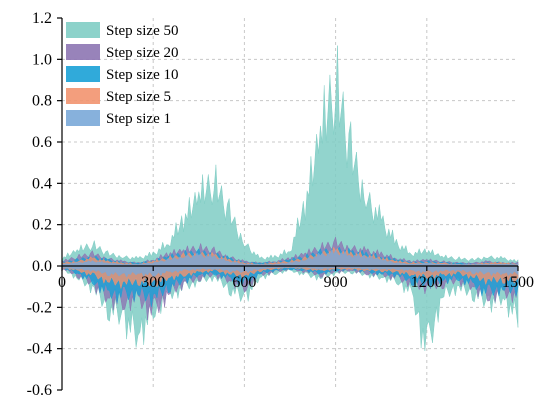 The width and height of the screenshot is (550, 417). What do you see at coordinates (42, 183) in the screenshot?
I see `y-tick-label: 0.4` at bounding box center [42, 183].